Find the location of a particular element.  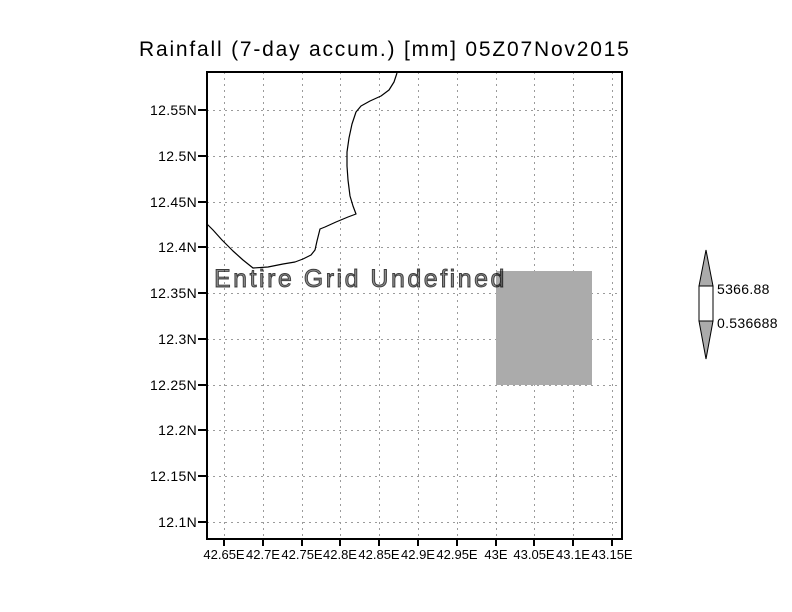

lon-tick-label: 42.85E is located at coordinates (379, 554).